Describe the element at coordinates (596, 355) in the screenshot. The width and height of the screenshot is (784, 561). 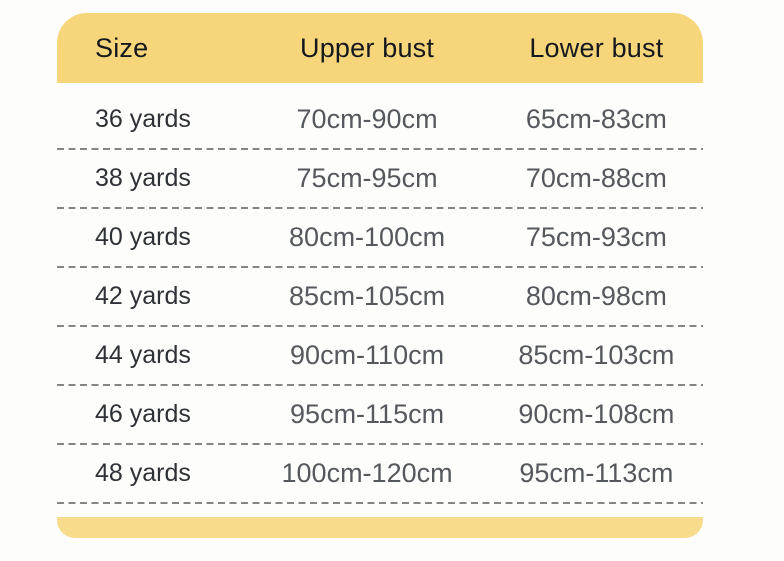
I see `lower-bust-cell: 85cm-103cm` at that location.